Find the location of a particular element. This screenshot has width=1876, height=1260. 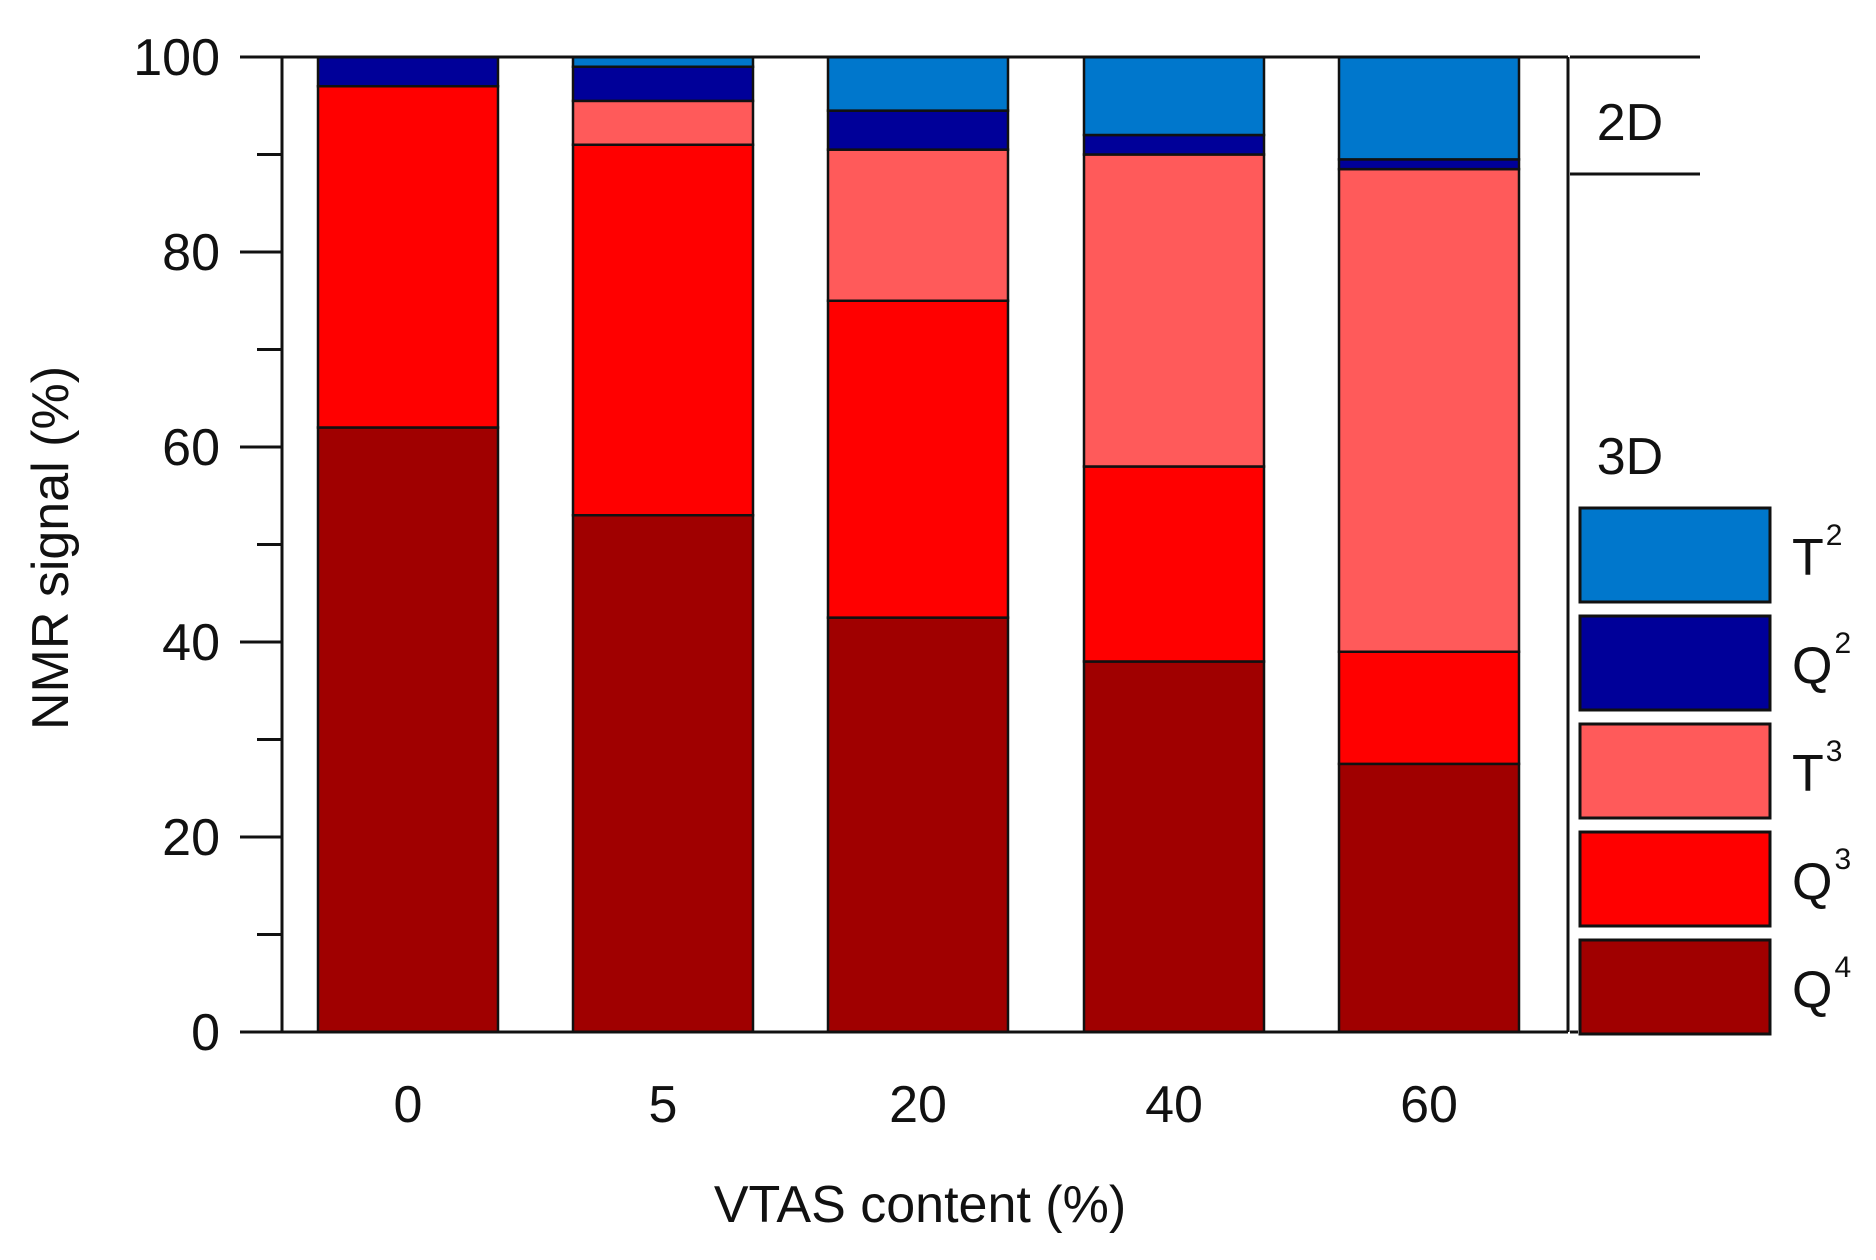

legend-swatch-q2 is located at coordinates (1675, 663).